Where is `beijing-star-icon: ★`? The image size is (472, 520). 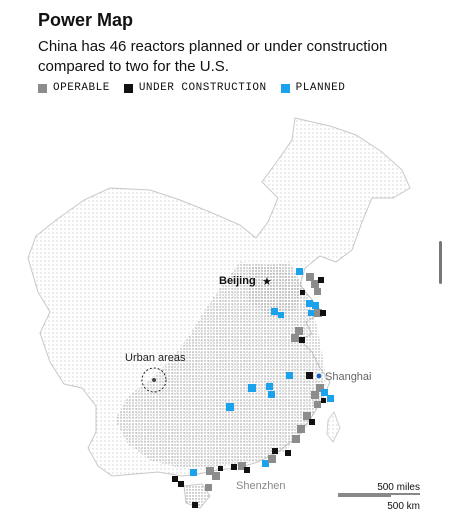 beijing-star-icon: ★ is located at coordinates (267, 282).